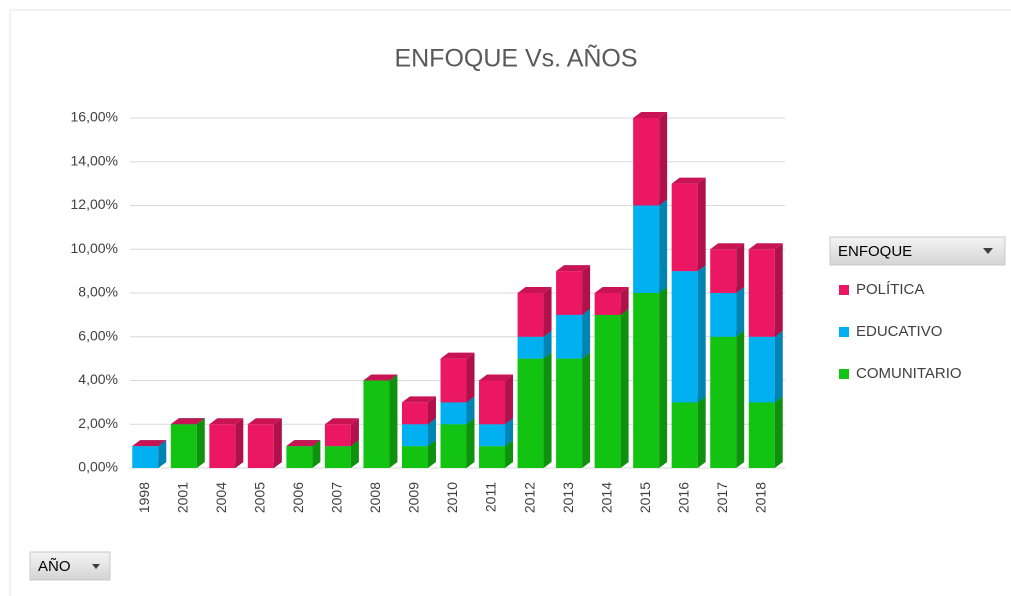 This screenshot has width=1011, height=596. What do you see at coordinates (568, 497) in the screenshot?
I see `x-tick-label: 2013` at bounding box center [568, 497].